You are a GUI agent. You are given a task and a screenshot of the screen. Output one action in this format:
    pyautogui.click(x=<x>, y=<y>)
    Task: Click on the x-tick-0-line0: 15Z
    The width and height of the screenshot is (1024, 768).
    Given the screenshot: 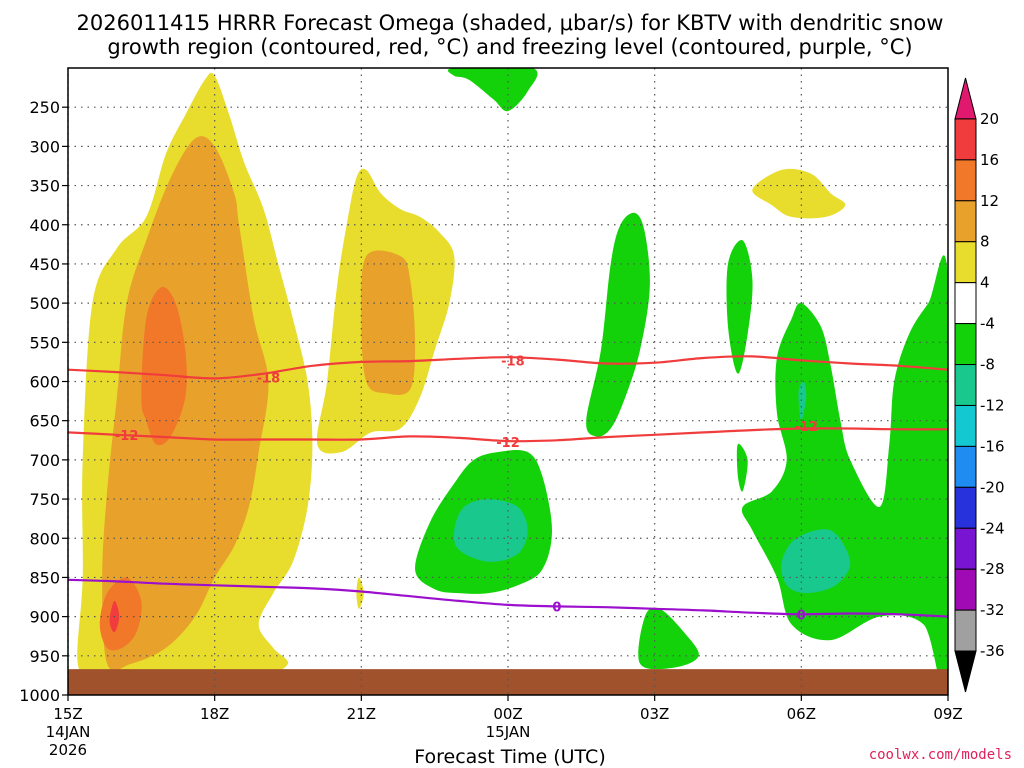 What is the action you would take?
    pyautogui.click(x=67, y=714)
    